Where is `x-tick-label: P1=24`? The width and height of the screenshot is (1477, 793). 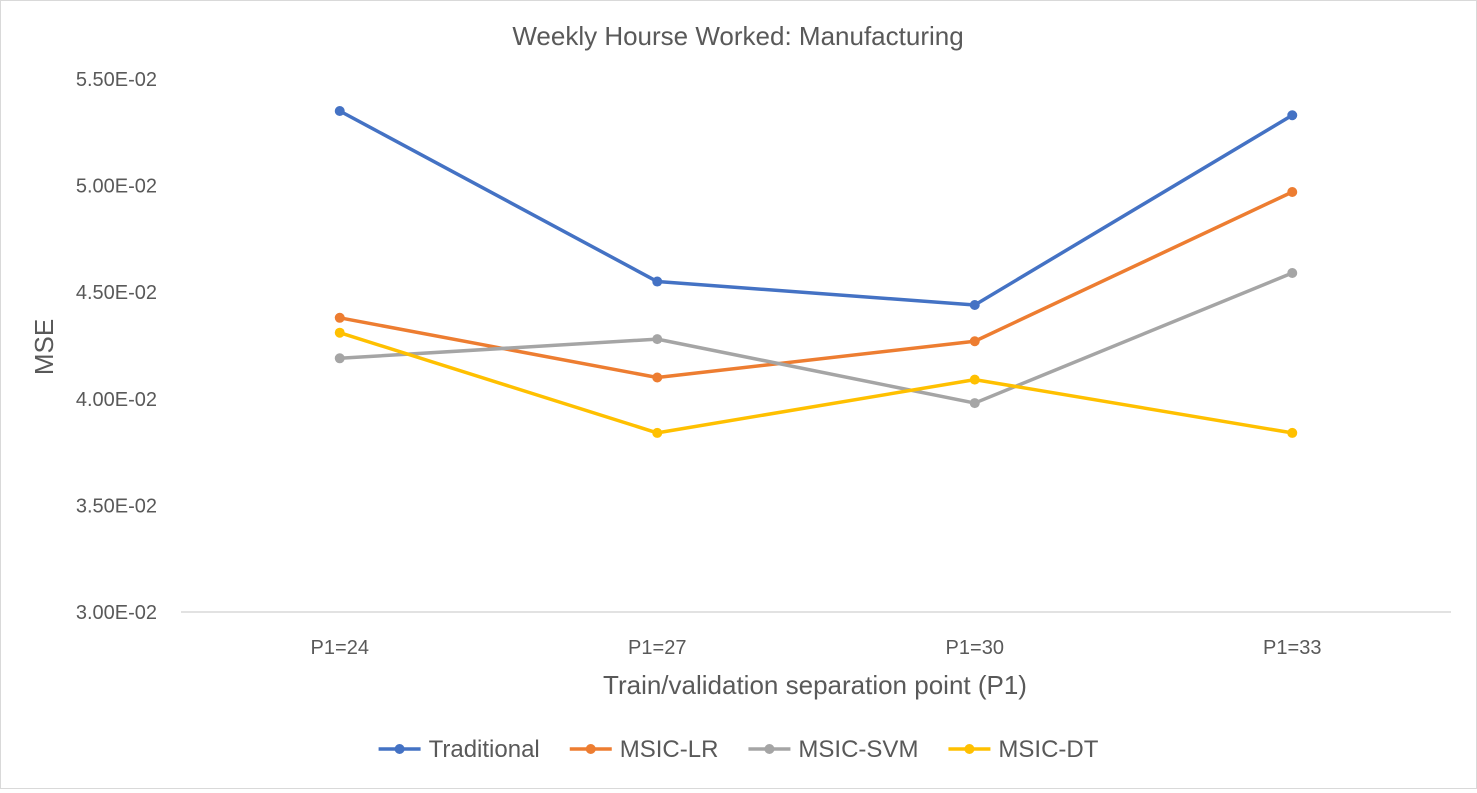 x-tick-label: P1=24 is located at coordinates (340, 648).